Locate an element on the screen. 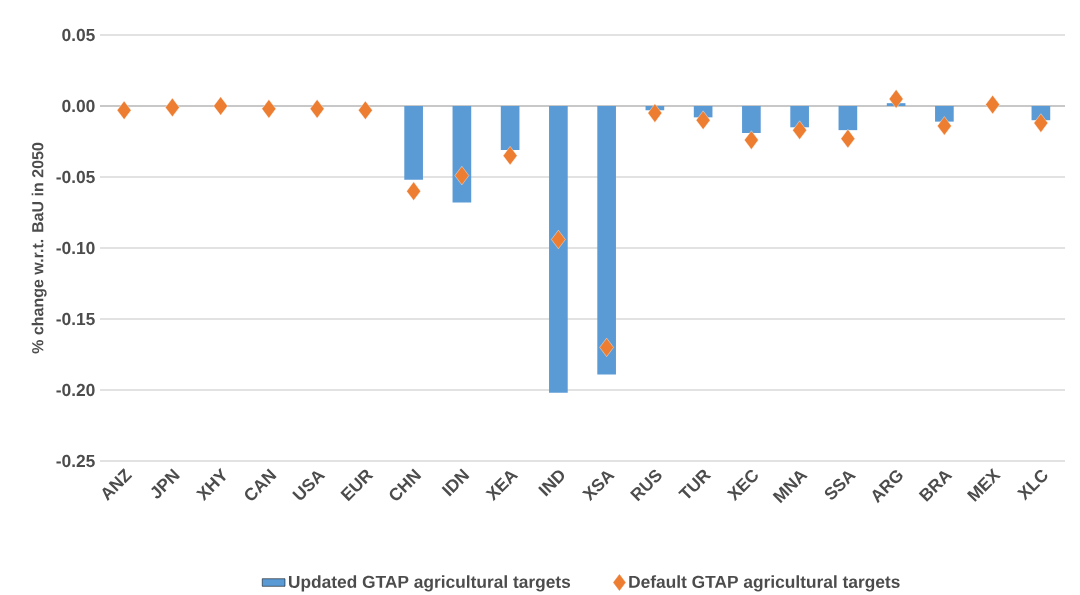 The image size is (1080, 595). x-tick-label: IDN is located at coordinates (455, 482).